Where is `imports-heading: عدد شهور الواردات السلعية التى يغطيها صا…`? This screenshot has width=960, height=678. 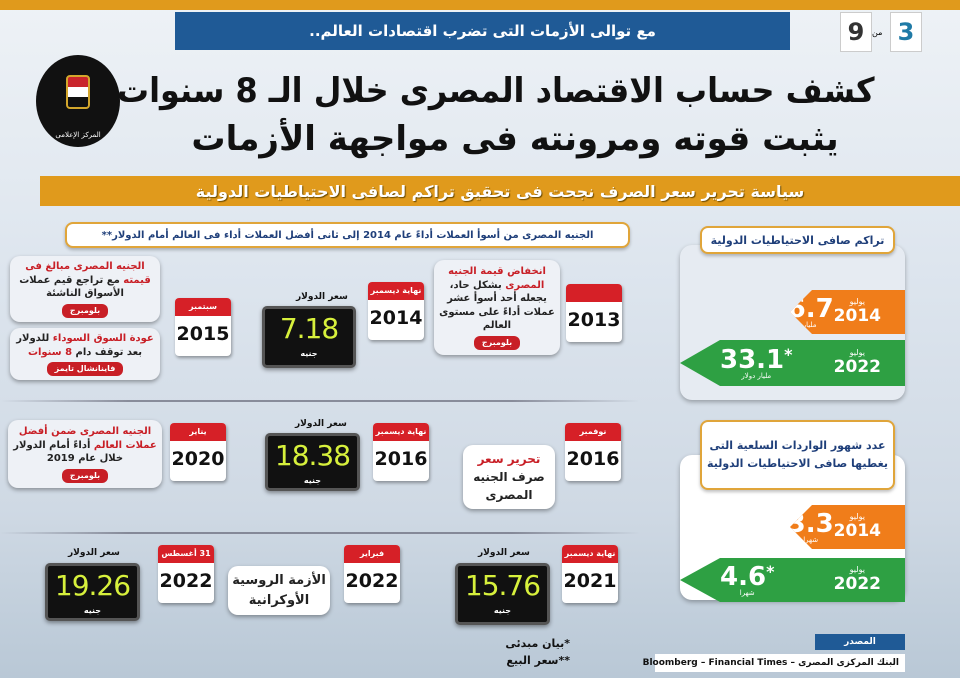 imports-heading: عدد شهور الواردات السلعية التى يغطيها صا… is located at coordinates (797, 455).